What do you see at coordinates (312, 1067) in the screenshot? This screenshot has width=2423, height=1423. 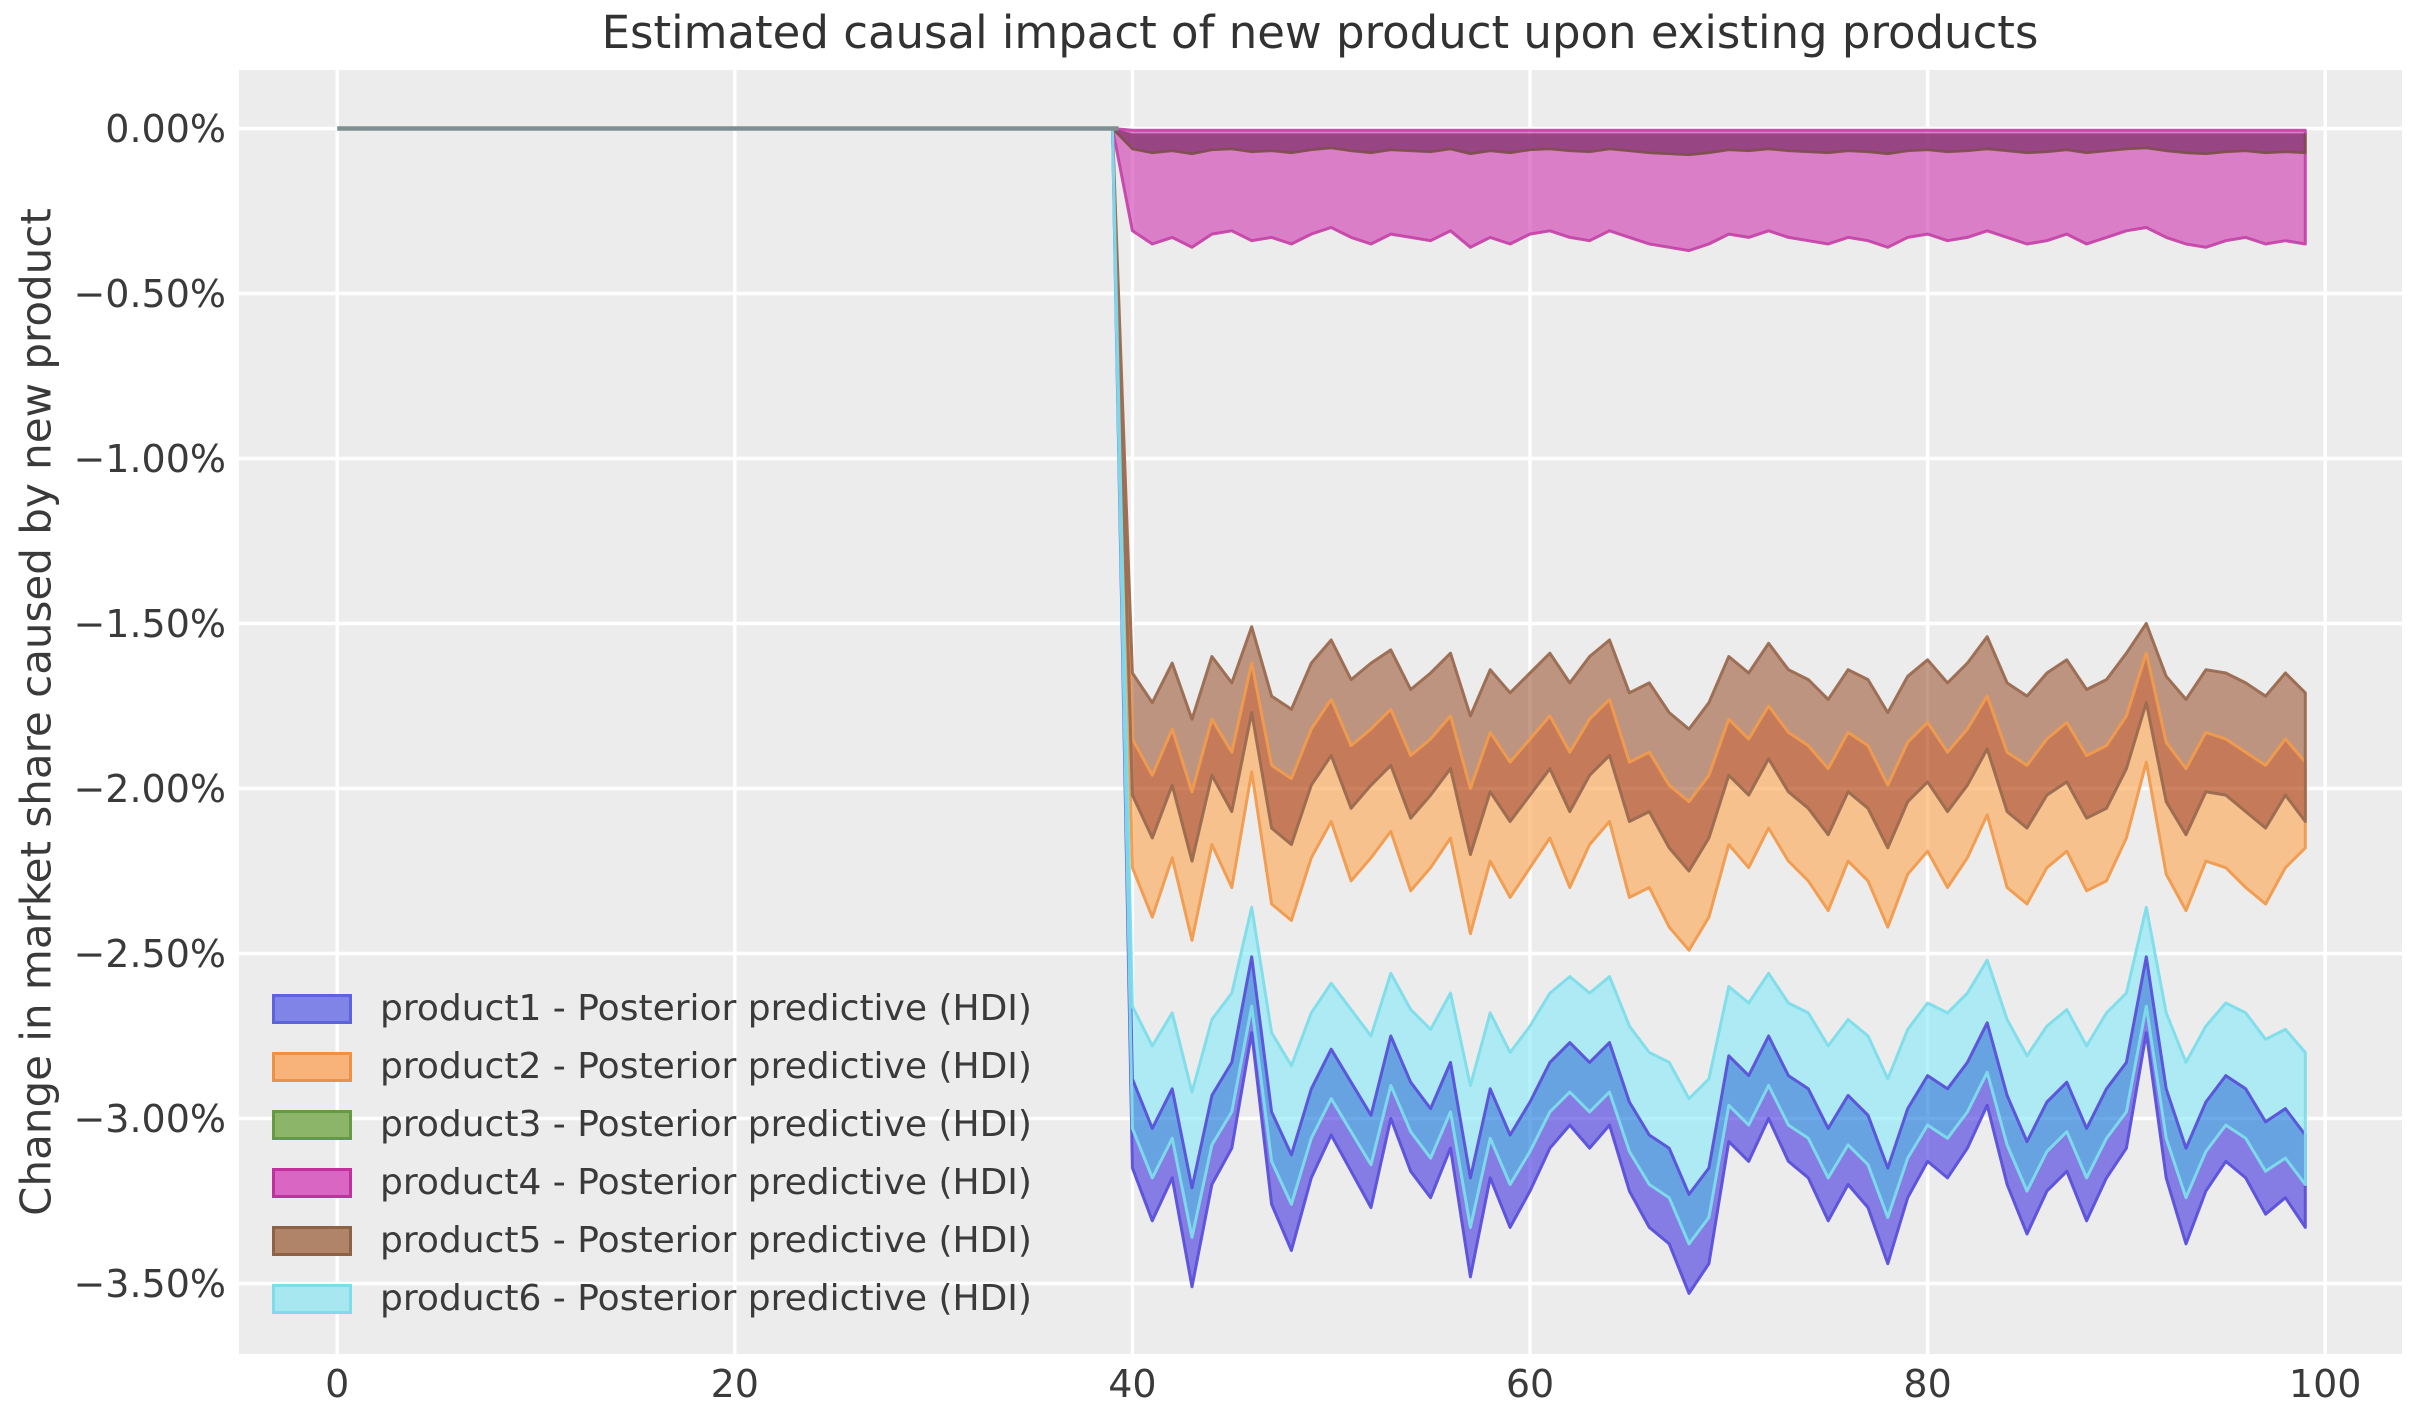 I see `legend-swatch-product2` at bounding box center [312, 1067].